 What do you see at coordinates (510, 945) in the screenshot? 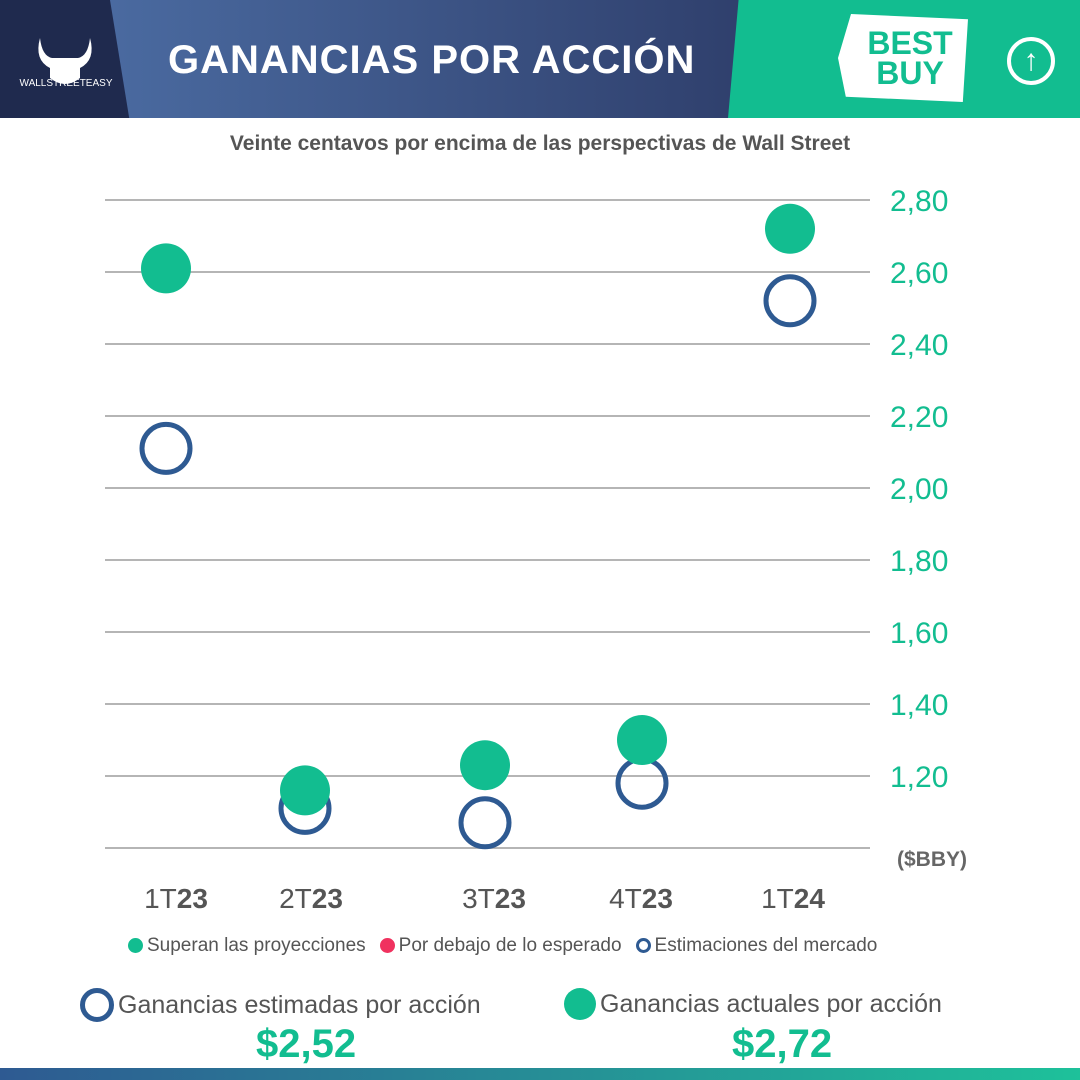
I see `legend-label: Por debajo de lo esperado` at bounding box center [510, 945].